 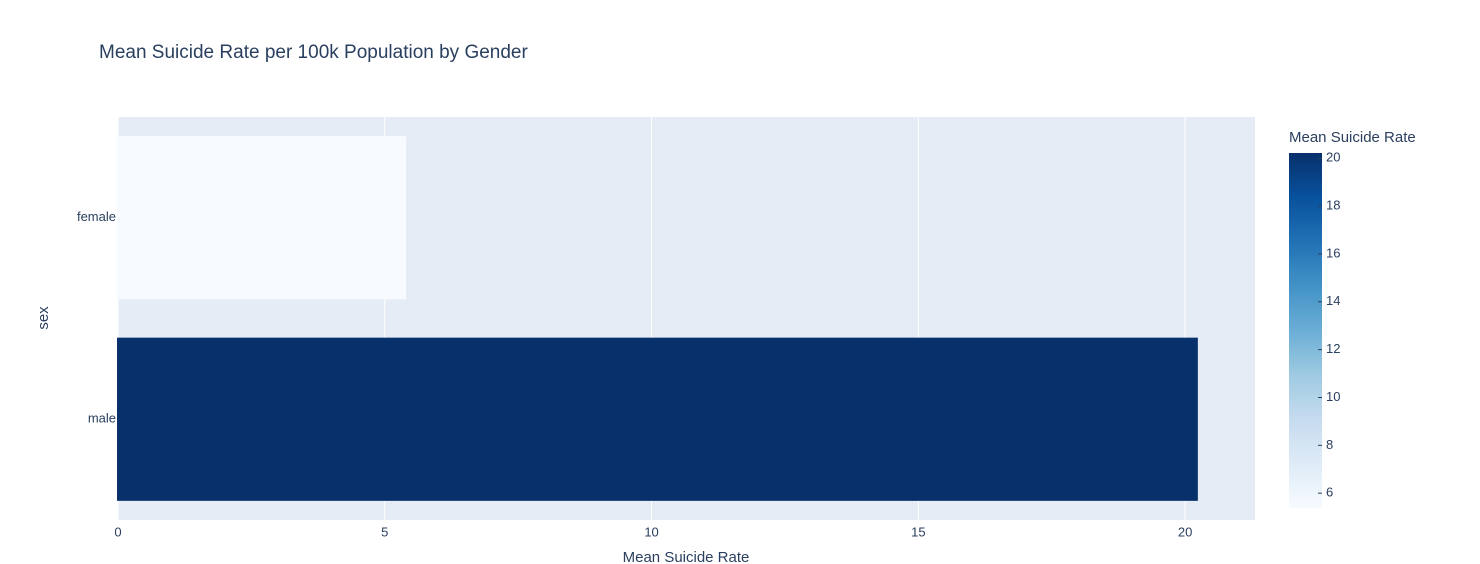 What do you see at coordinates (1329, 492) in the screenshot?
I see `colorbar-tick-label: 6` at bounding box center [1329, 492].